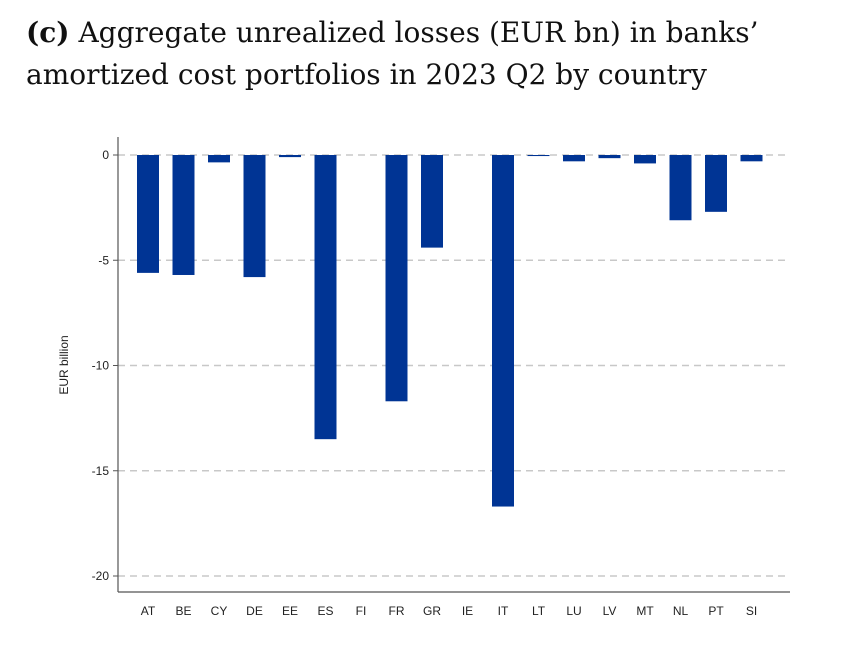 The image size is (864, 650). What do you see at coordinates (148, 611) in the screenshot?
I see `x-tick-label: AT` at bounding box center [148, 611].